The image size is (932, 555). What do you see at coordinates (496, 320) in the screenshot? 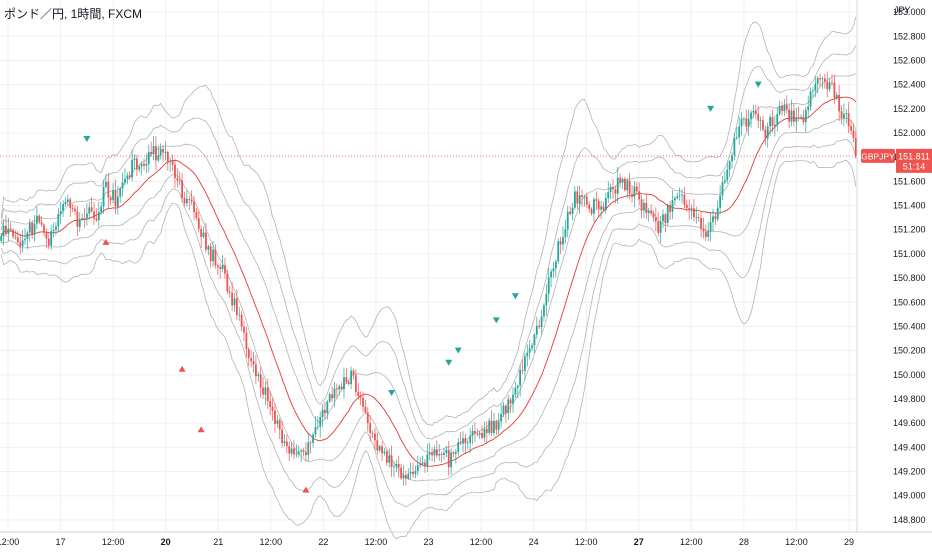
I see `down-marker` at bounding box center [496, 320].